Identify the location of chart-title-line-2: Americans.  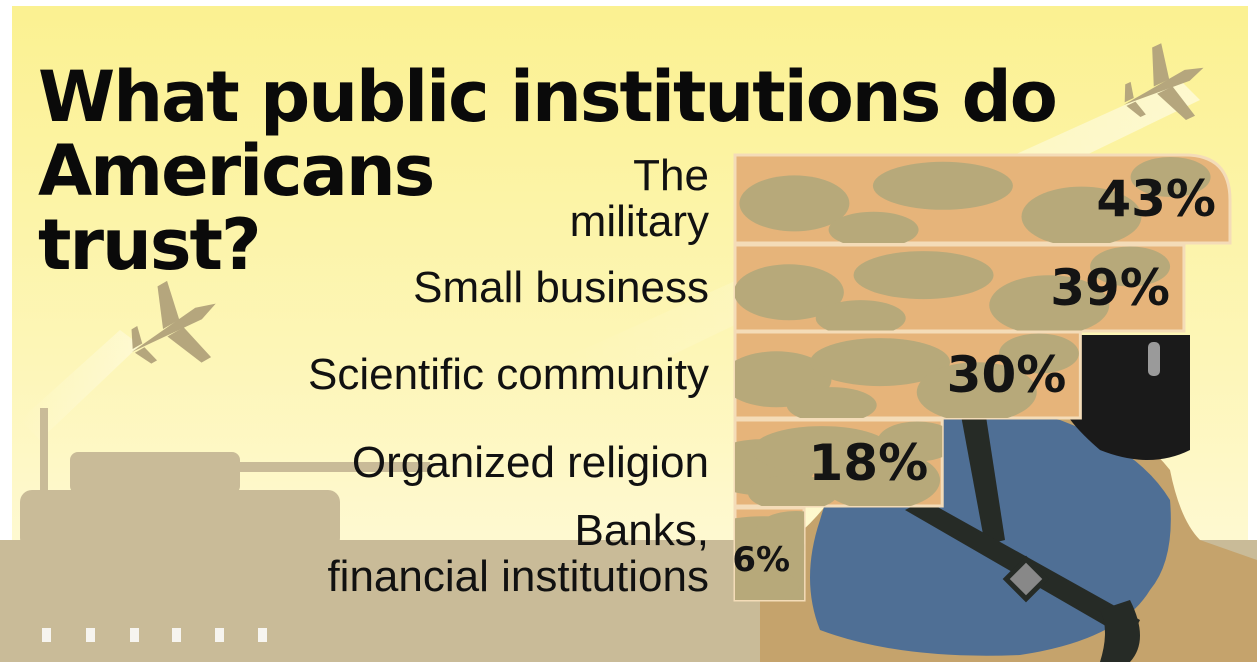
(236, 171).